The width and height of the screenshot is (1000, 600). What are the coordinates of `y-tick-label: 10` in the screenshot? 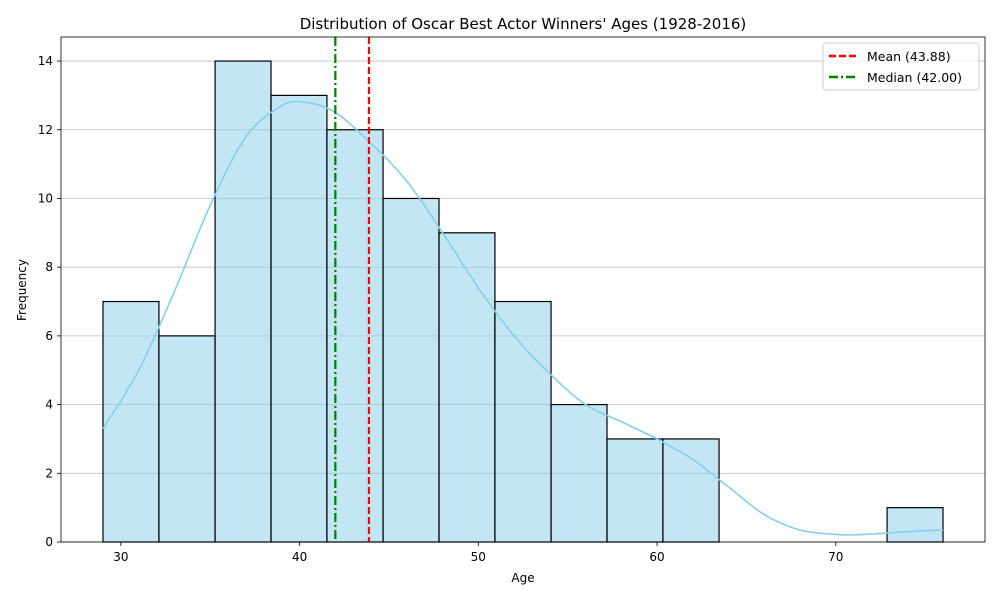 It's located at (45, 198).